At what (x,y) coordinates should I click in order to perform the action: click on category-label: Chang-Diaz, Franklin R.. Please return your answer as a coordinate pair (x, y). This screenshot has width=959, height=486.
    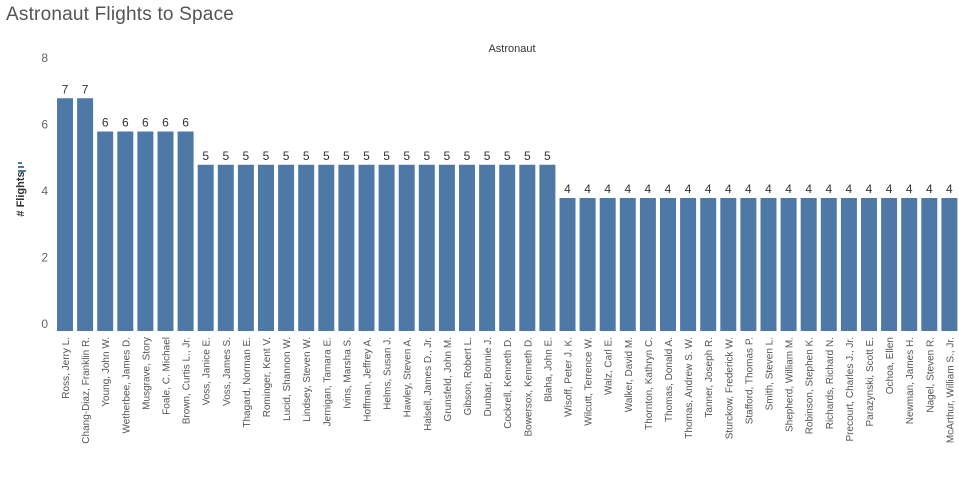
    Looking at the image, I should click on (86, 390).